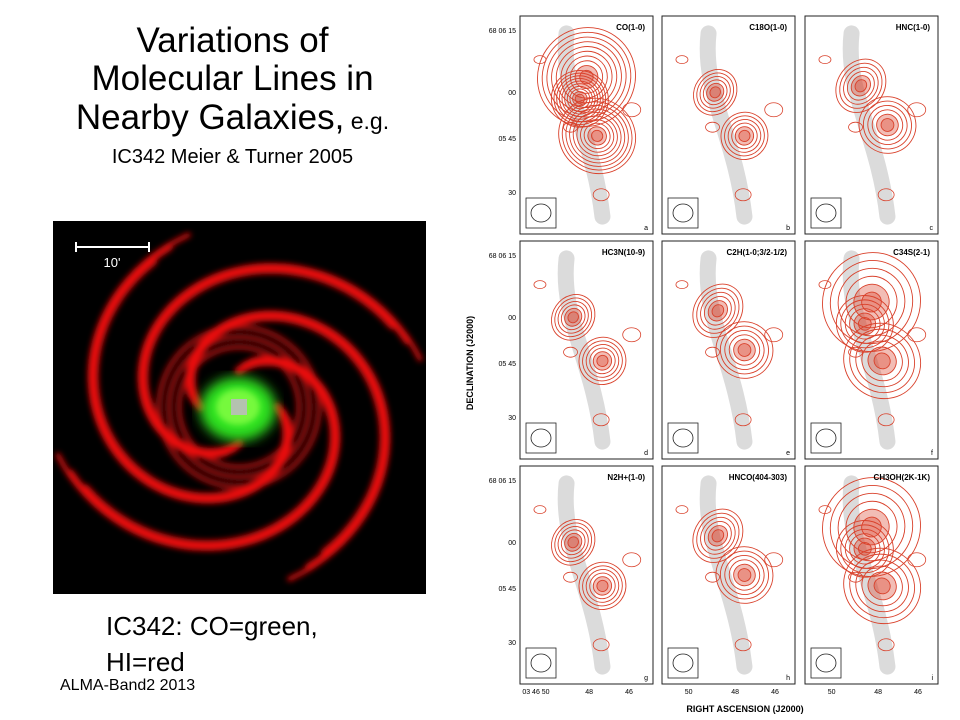 This screenshot has width=960, height=720. What do you see at coordinates (502, 481) in the screenshot?
I see `dec-tick-label: 68 06 15` at bounding box center [502, 481].